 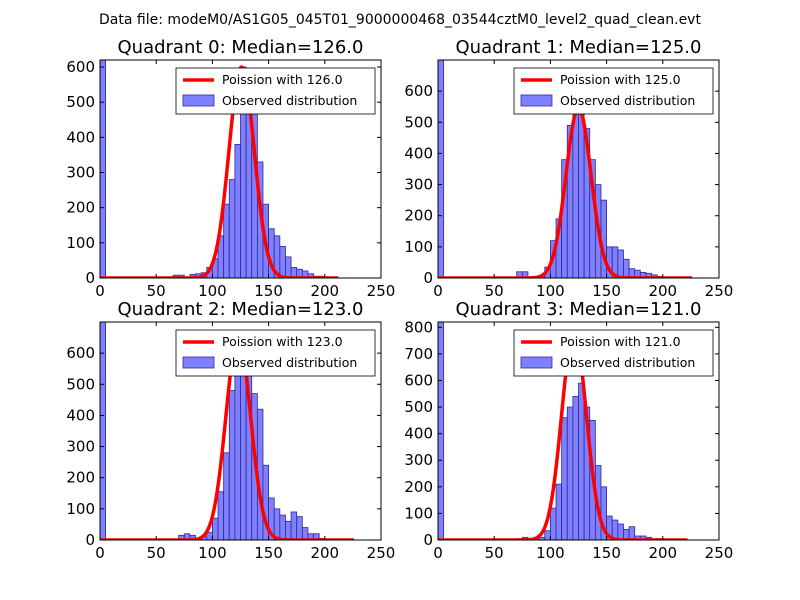 What do you see at coordinates (613, 91) in the screenshot?
I see `legend: Poission with 125.0 Observed distribution` at bounding box center [613, 91].